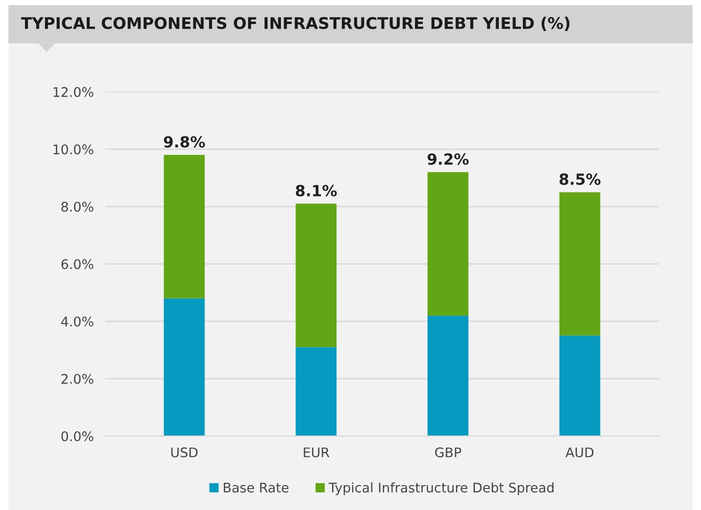 This screenshot has width=701, height=510. I want to click on y-tick-label: 0.0%, so click(77, 436).